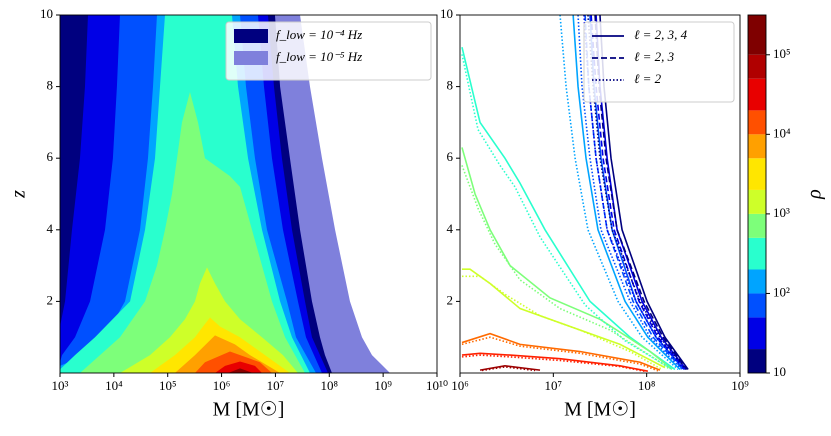 Image resolution: width=831 pixels, height=436 pixels. Describe the element at coordinates (654, 56) in the screenshot. I see `legend-label: ℓ = 2, 3` at that location.